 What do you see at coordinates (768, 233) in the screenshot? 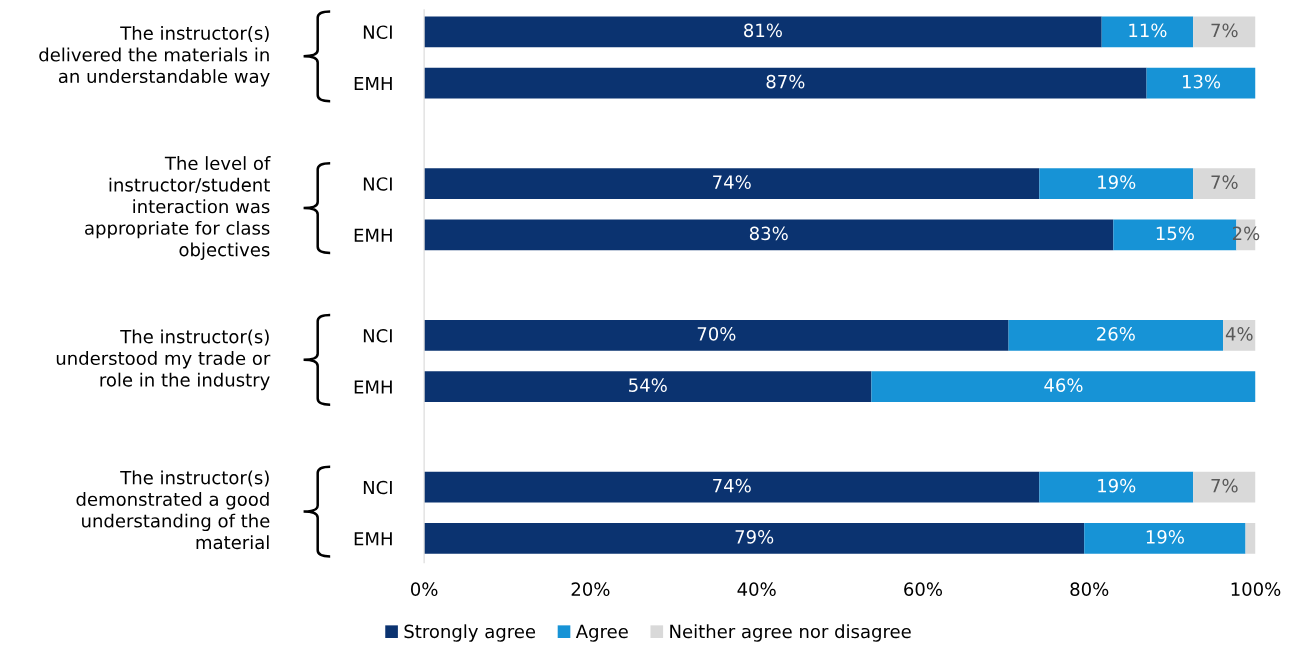
I see `data-label: 83%` at bounding box center [768, 233].